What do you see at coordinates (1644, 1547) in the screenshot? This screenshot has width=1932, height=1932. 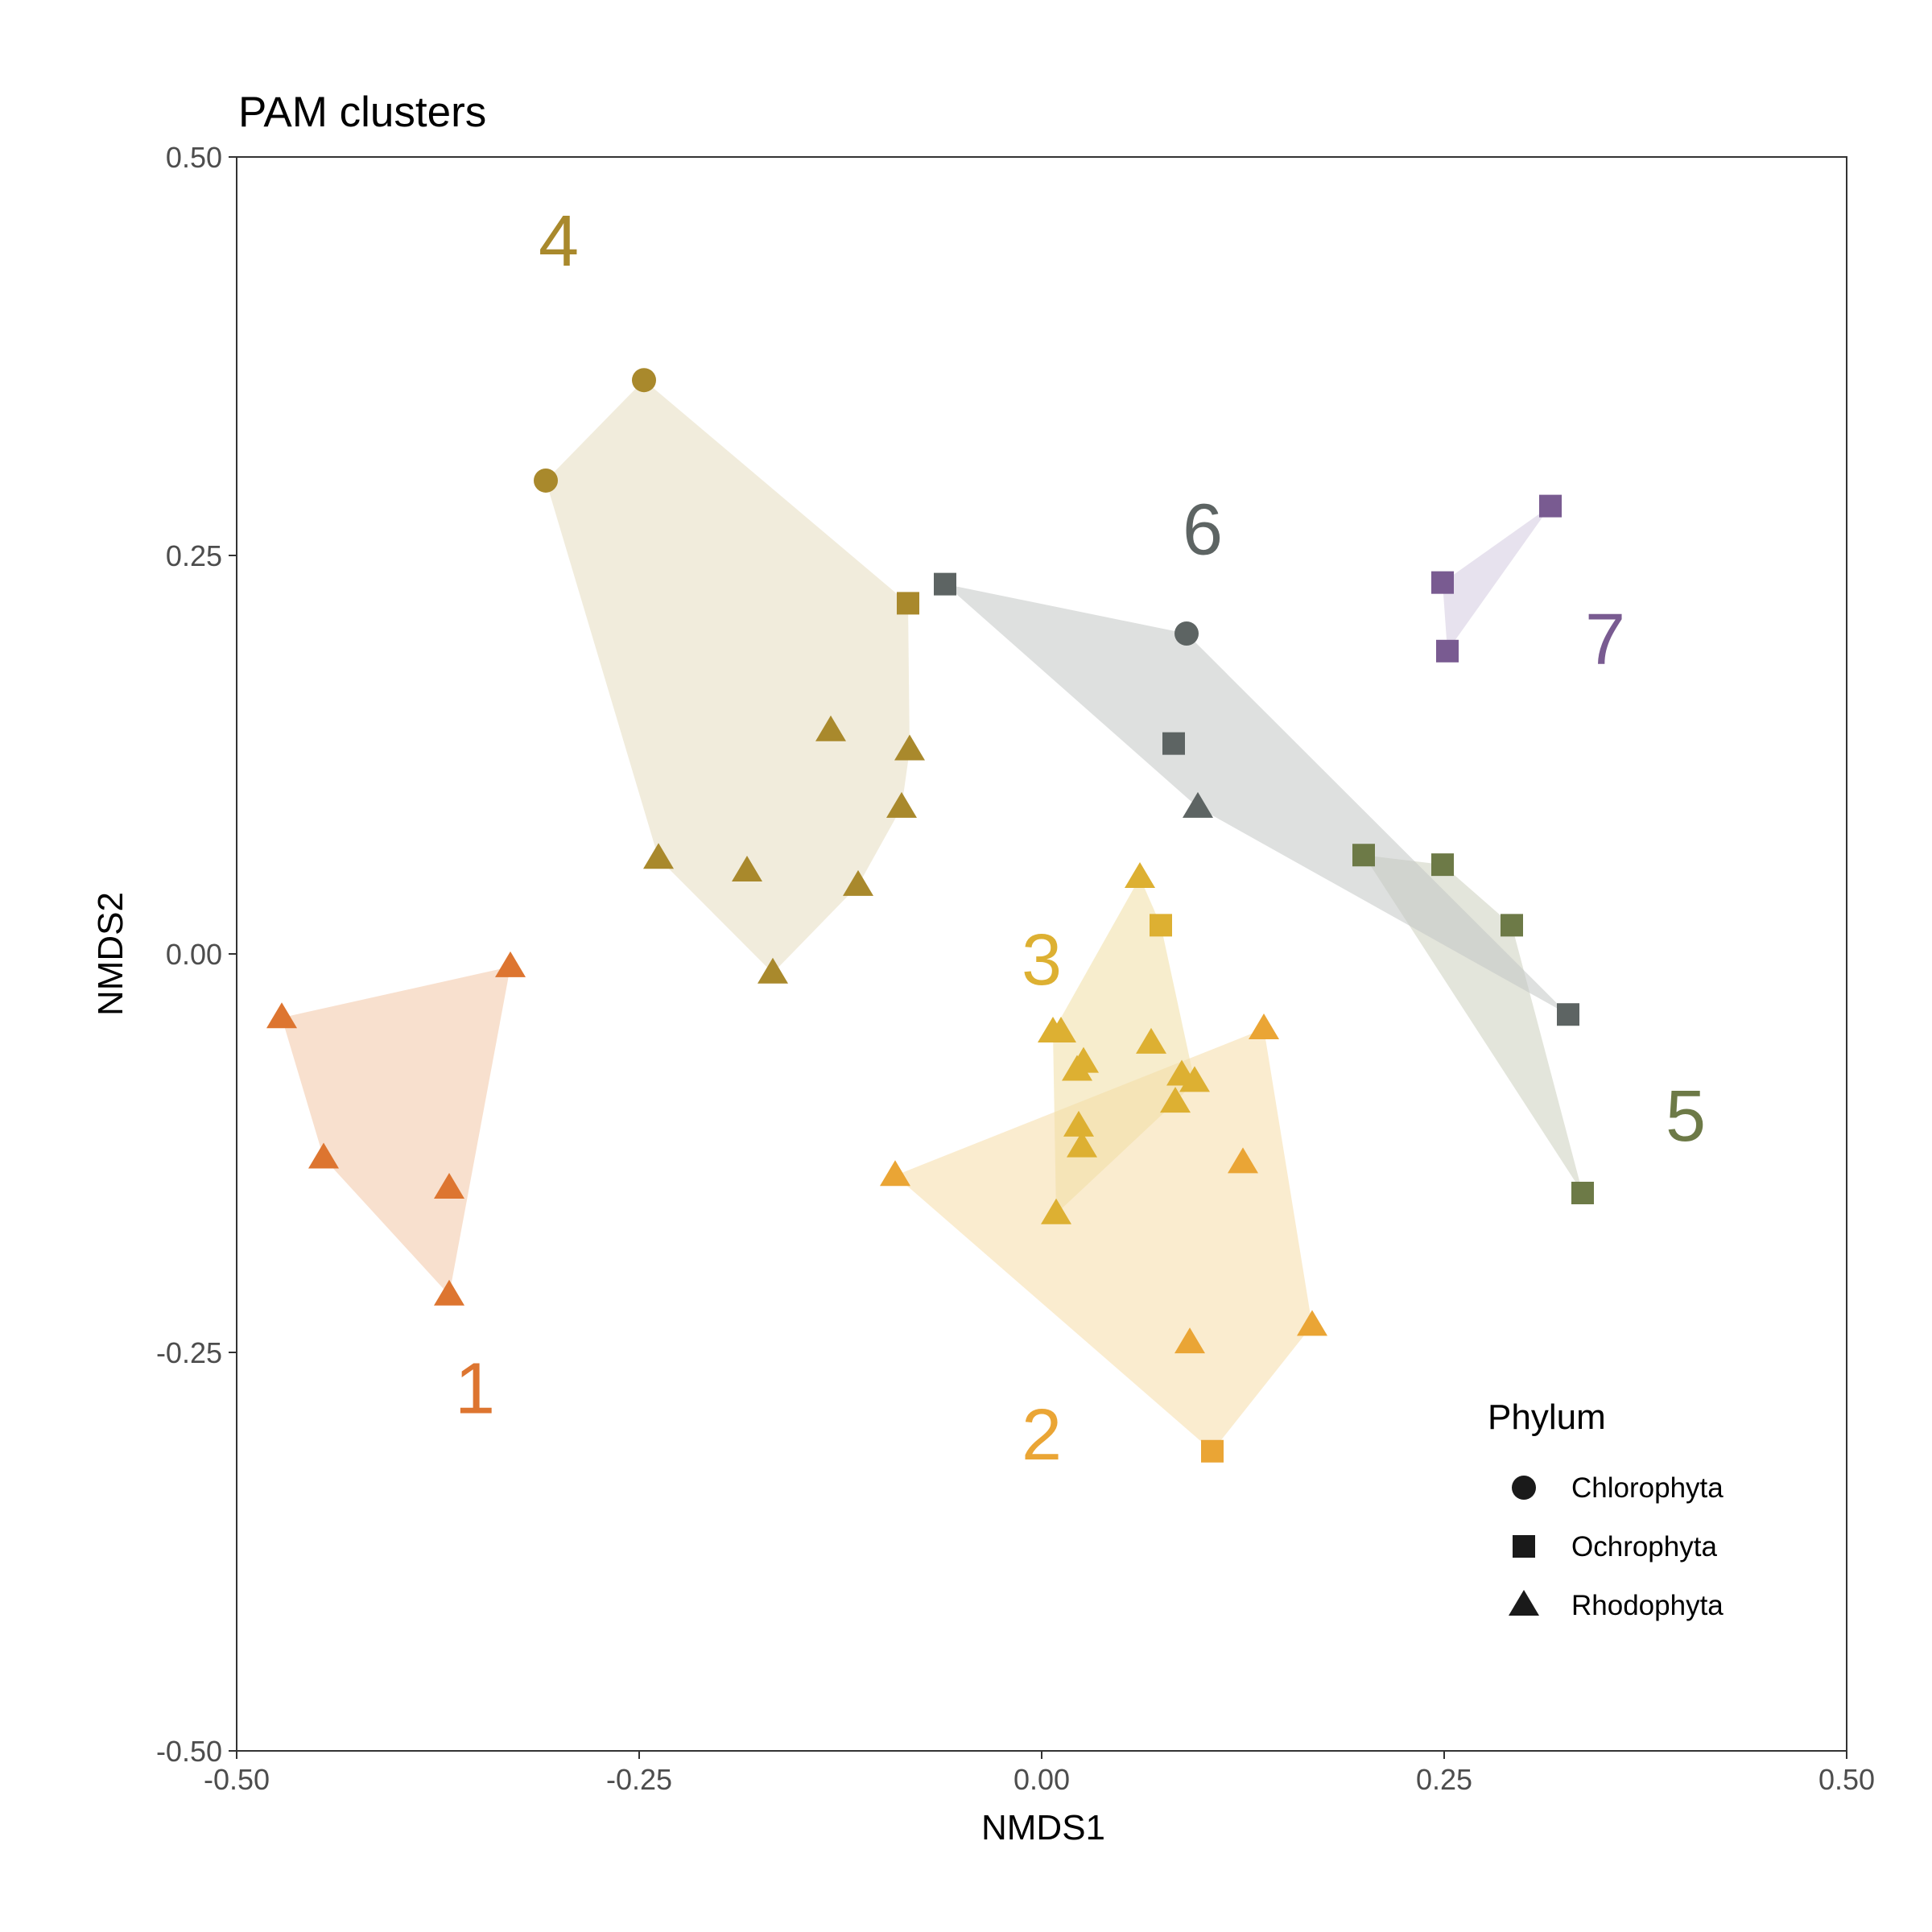 I see `legend-label: Ochrophyta` at bounding box center [1644, 1547].